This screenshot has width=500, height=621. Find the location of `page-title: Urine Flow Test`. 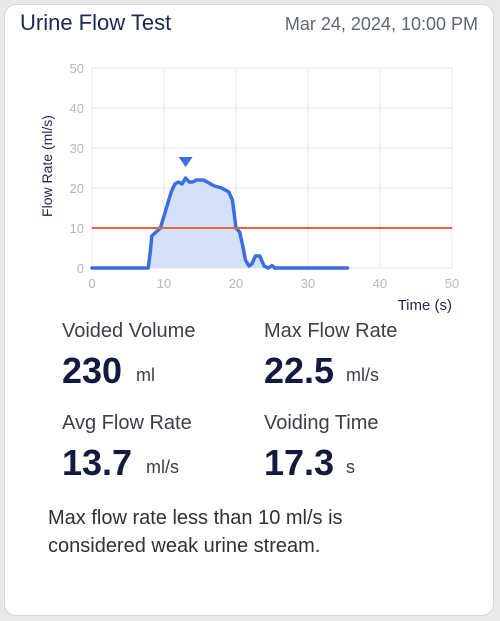

page-title: Urine Flow Test is located at coordinates (96, 22).